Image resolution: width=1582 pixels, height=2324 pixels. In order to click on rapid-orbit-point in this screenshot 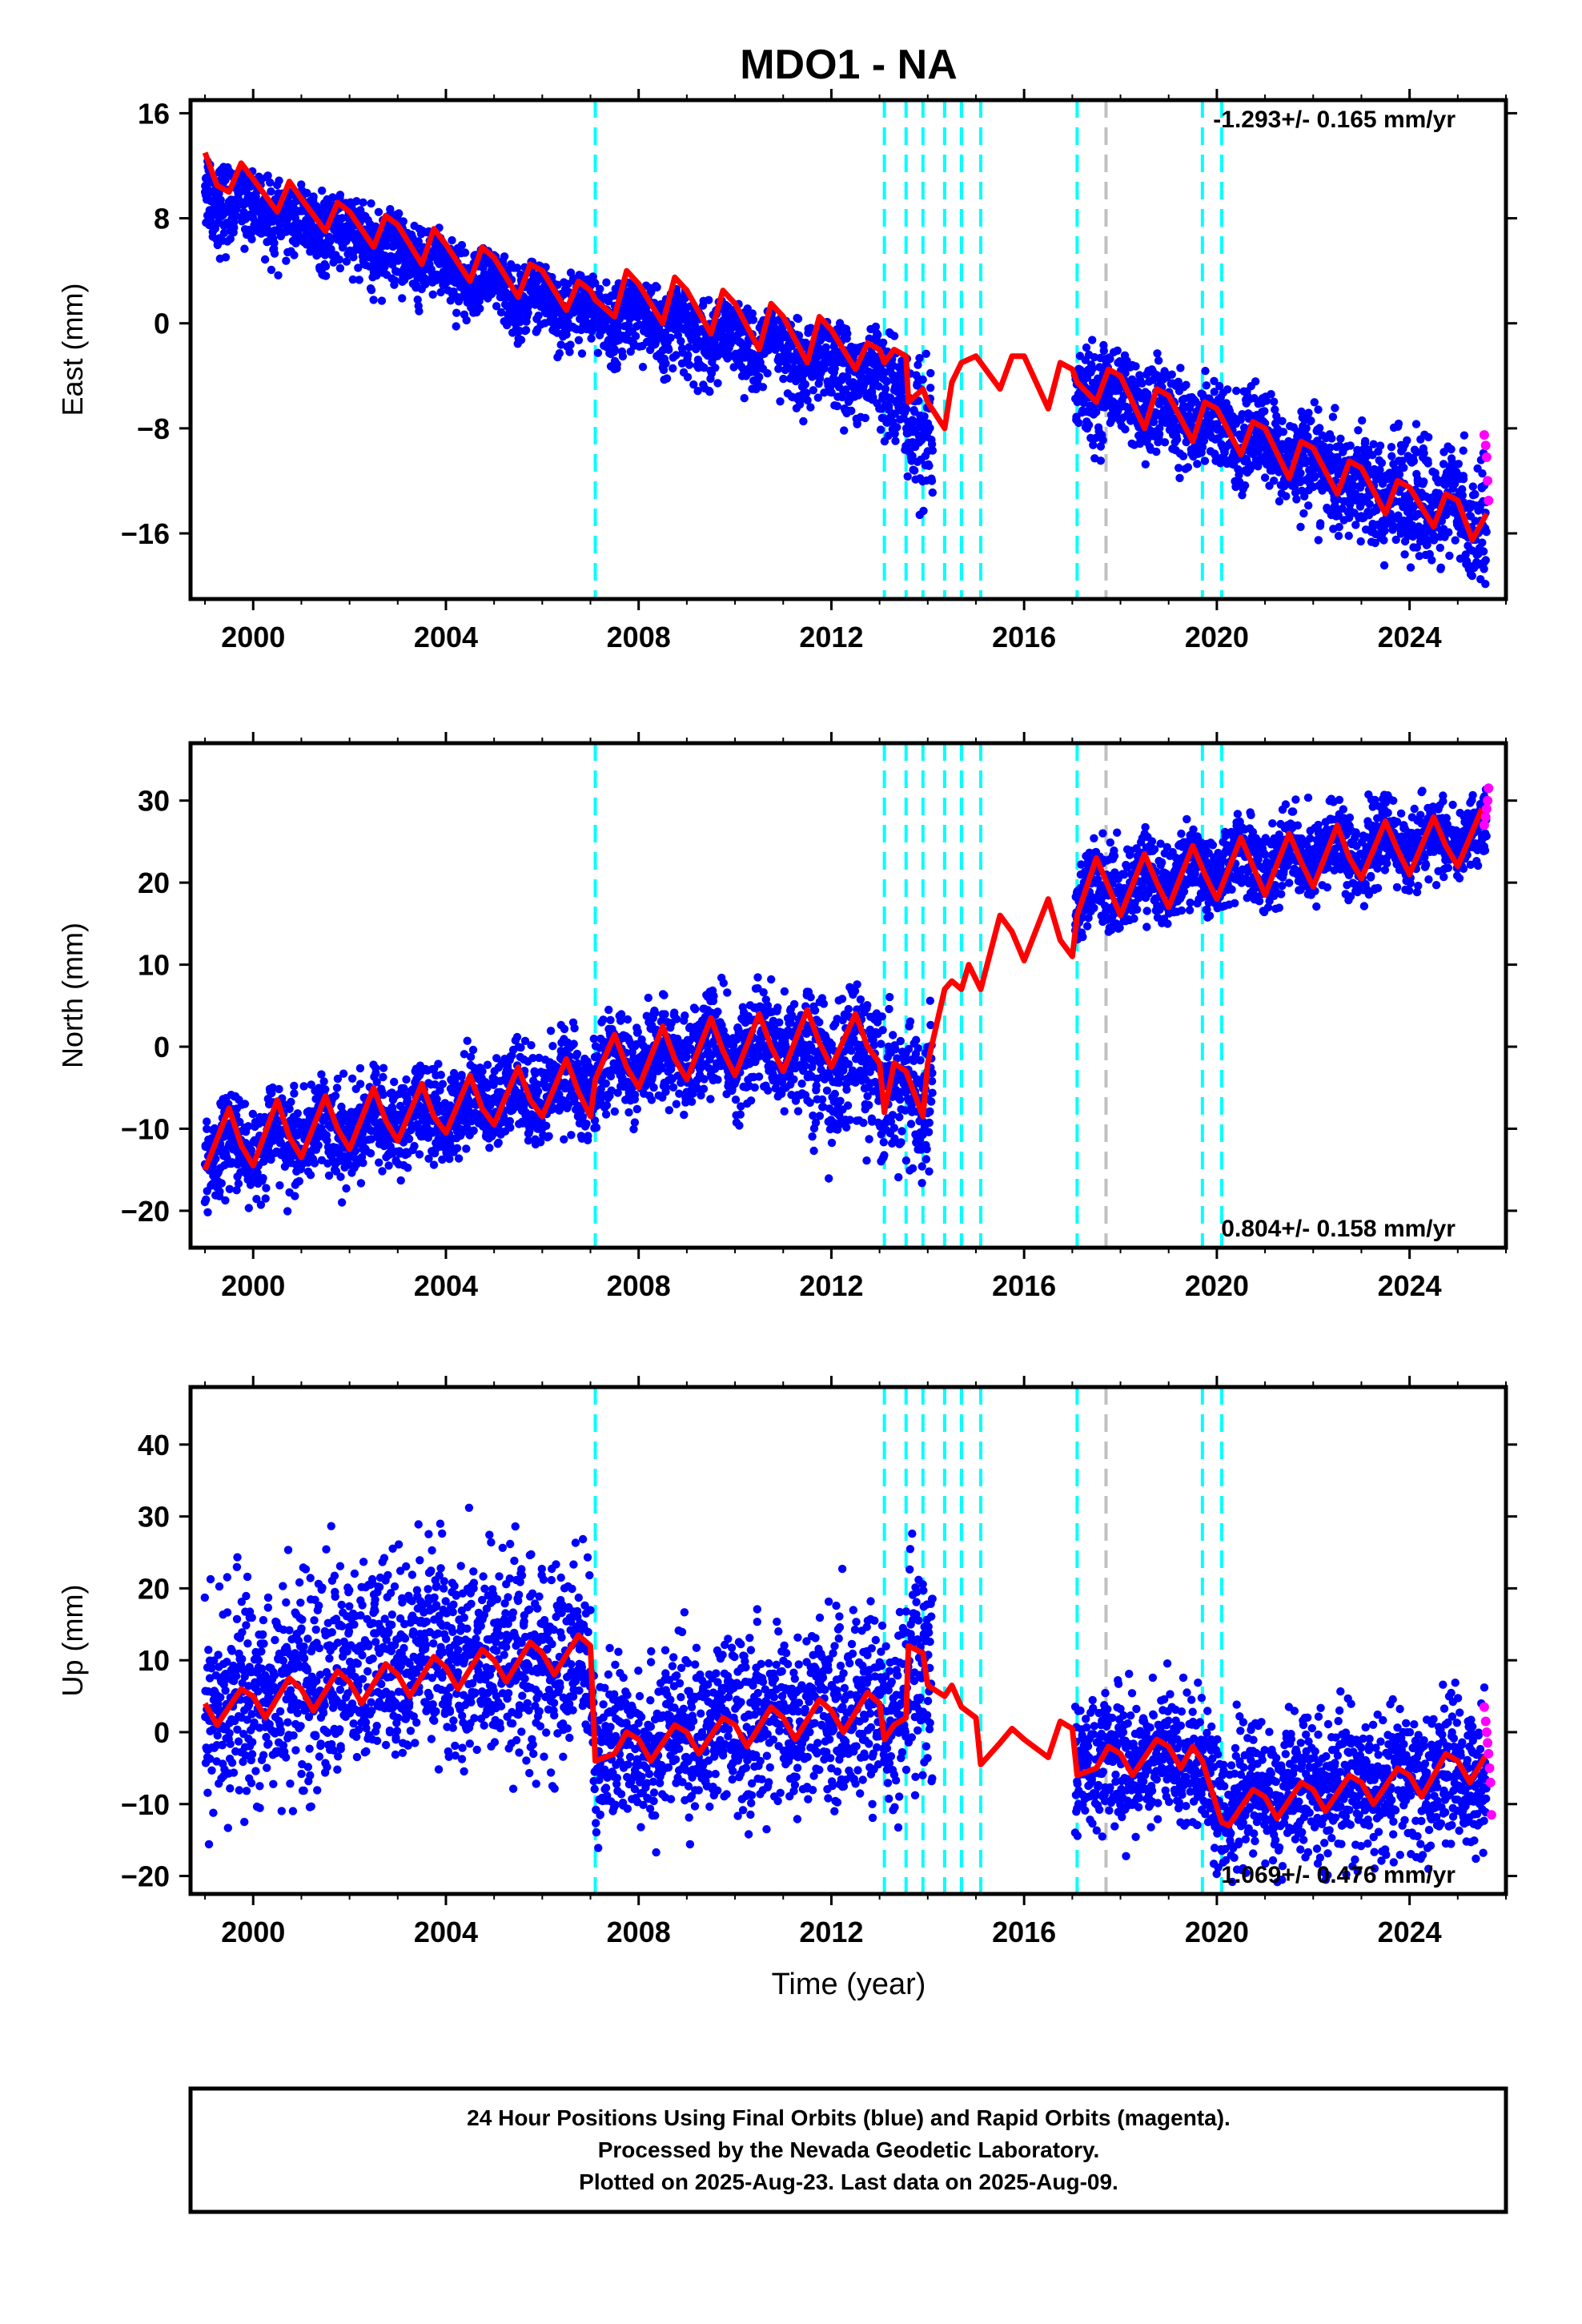, I will do `click(1487, 457)`.